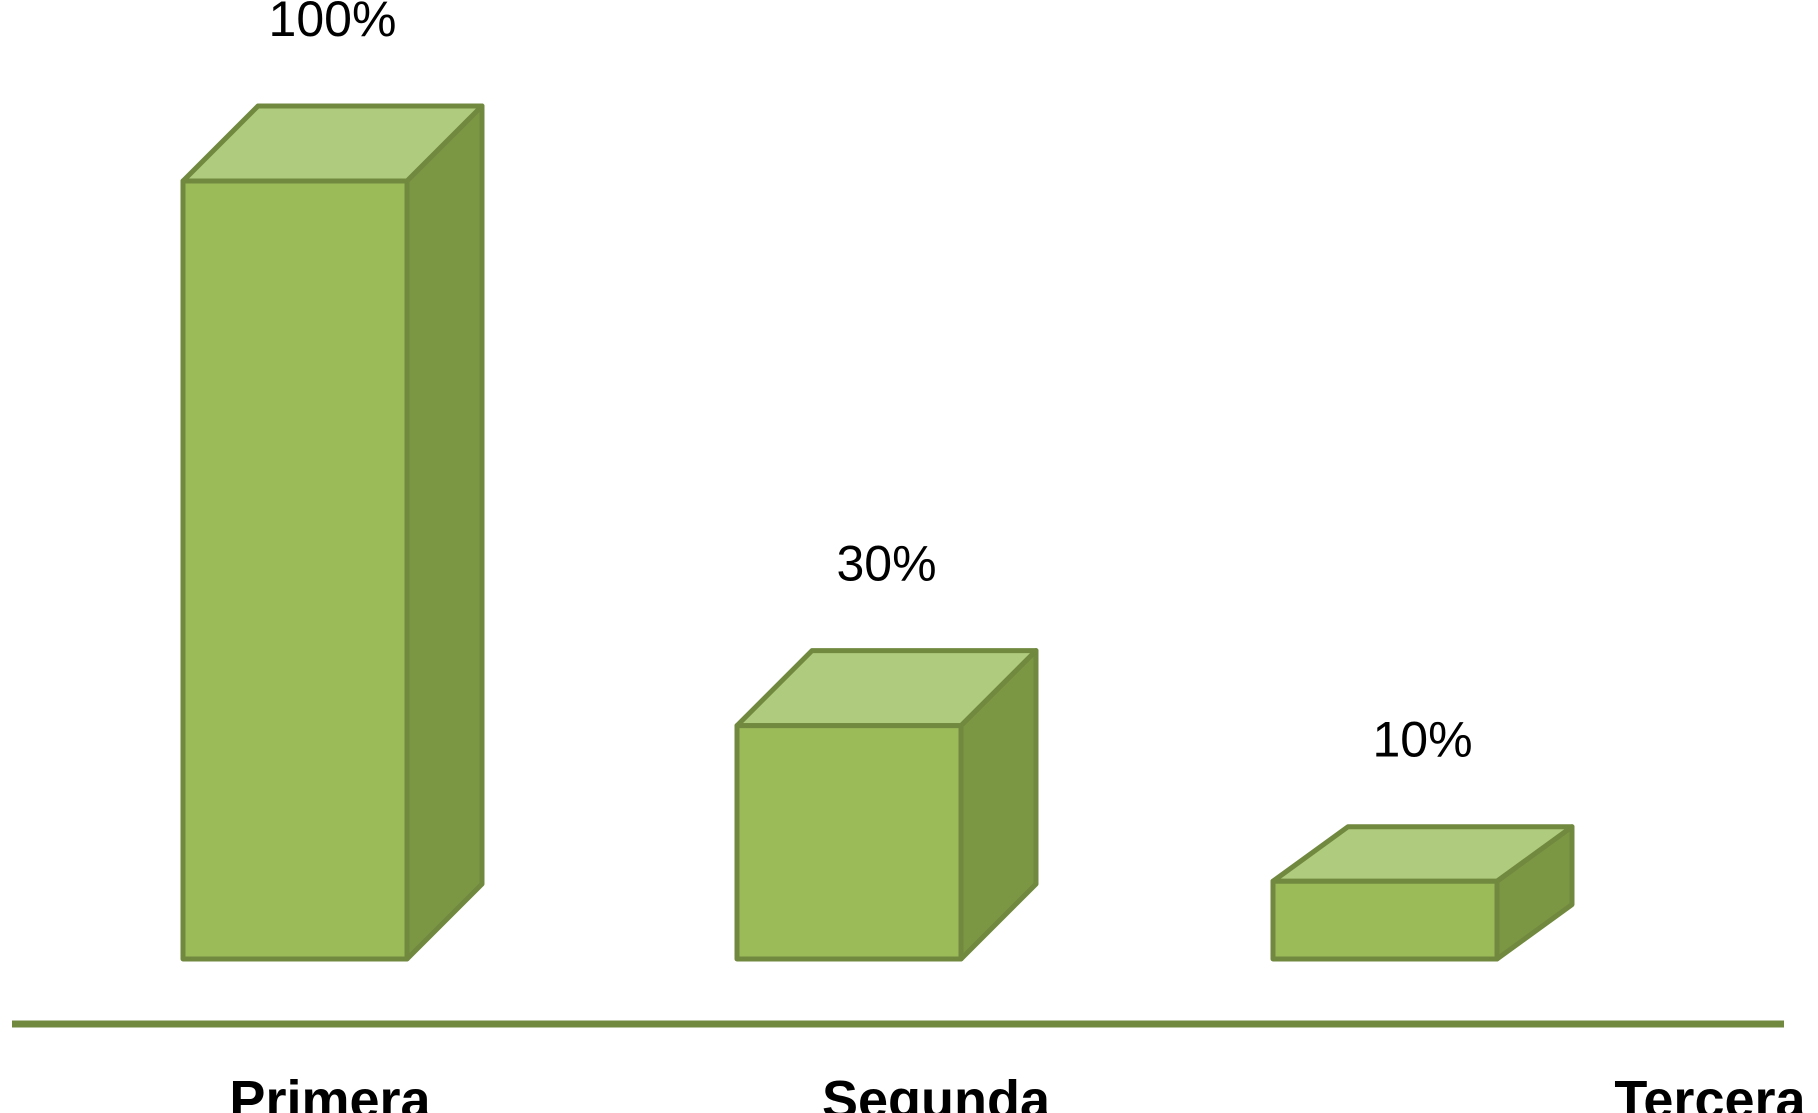  Describe the element at coordinates (330, 1091) in the screenshot. I see `category-label-primera: Primera` at that location.